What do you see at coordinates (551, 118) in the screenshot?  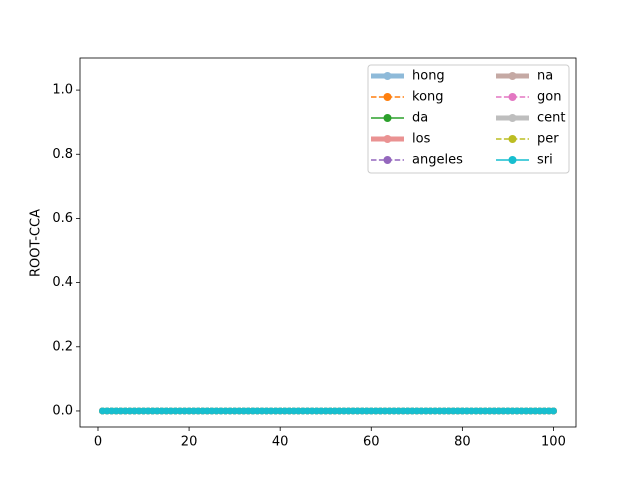 I see `legend-label: cent` at bounding box center [551, 118].